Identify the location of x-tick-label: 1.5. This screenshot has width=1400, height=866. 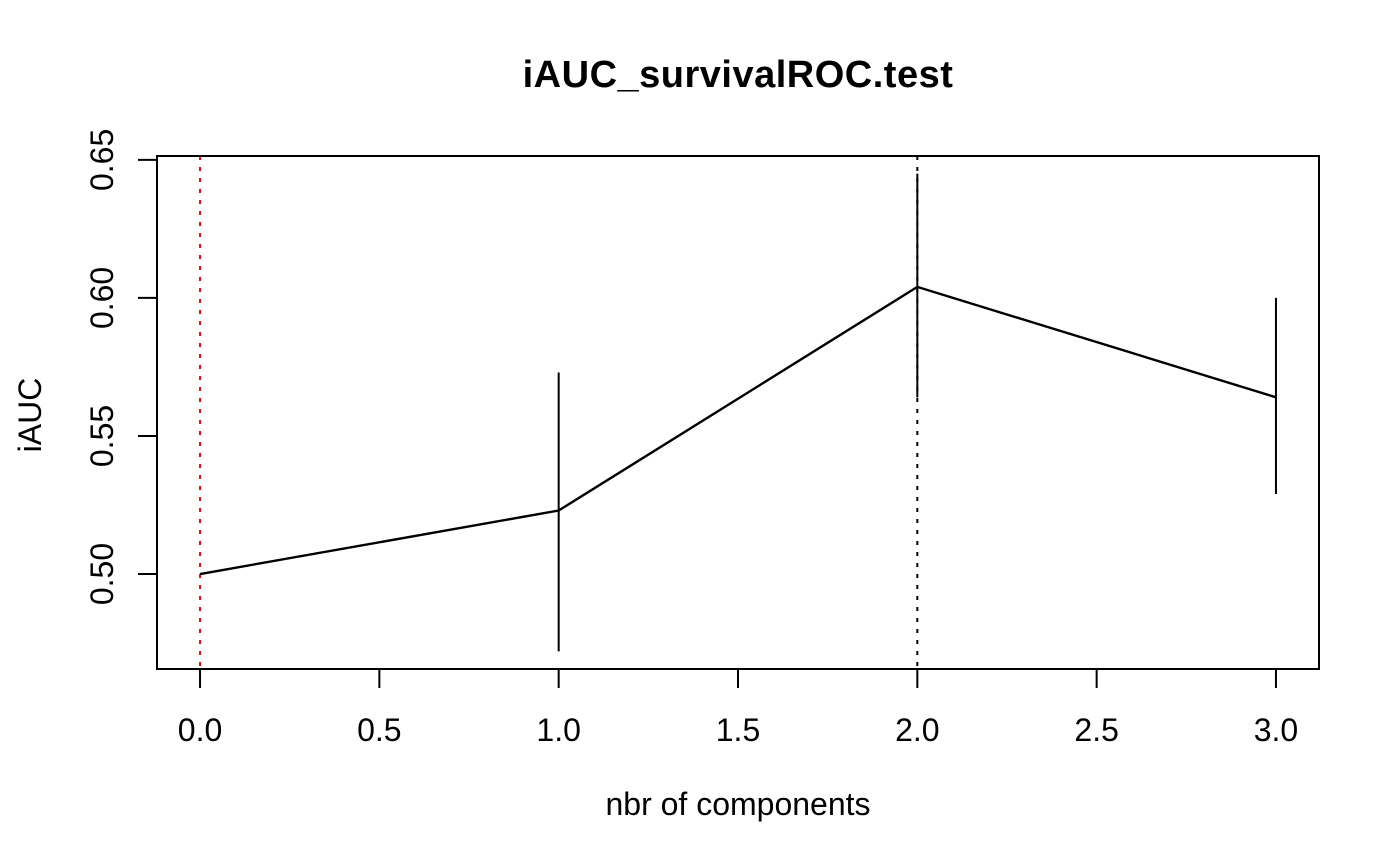
(738, 730).